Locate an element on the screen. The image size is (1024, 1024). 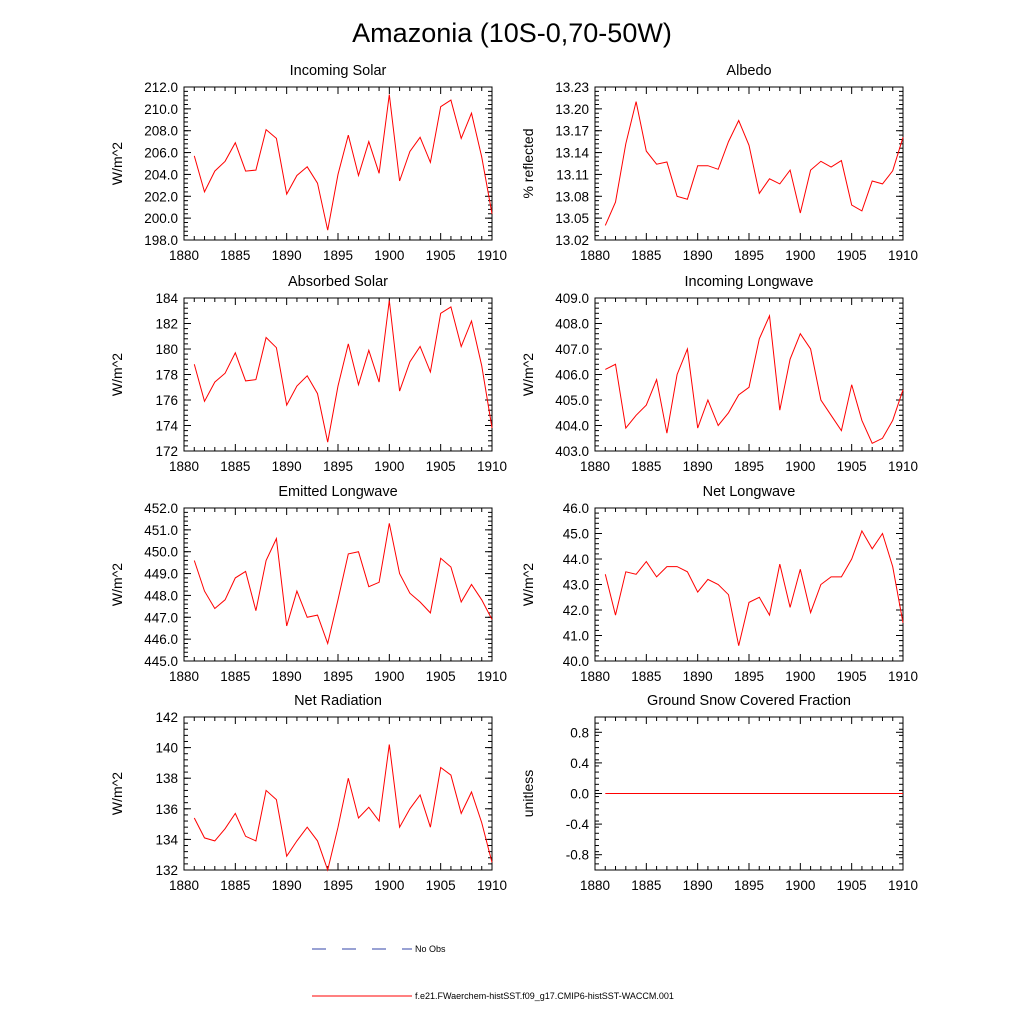
panel-title: Incoming Solar is located at coordinates (338, 71).